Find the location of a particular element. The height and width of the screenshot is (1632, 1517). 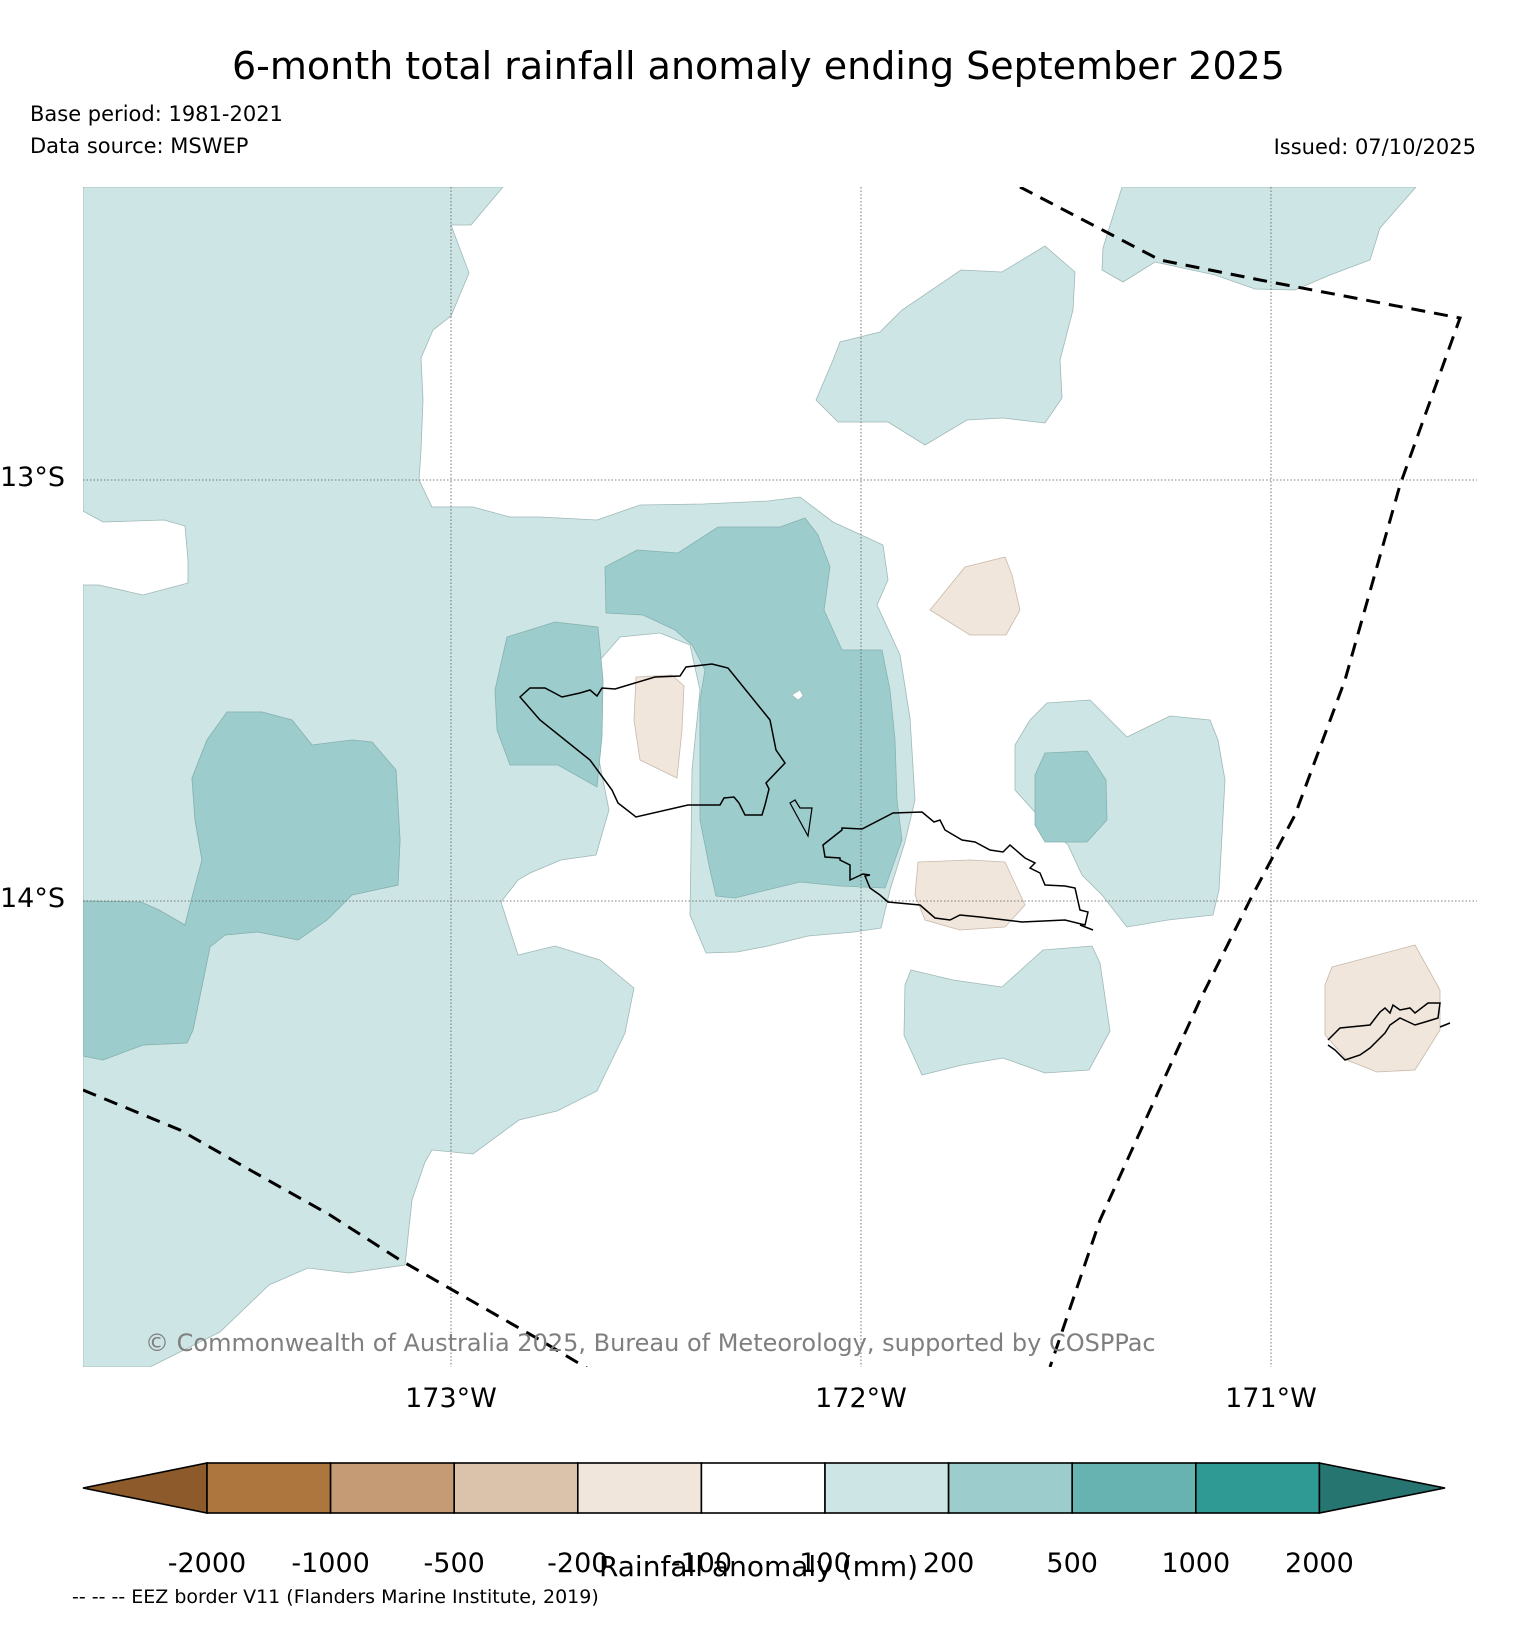

savaii-coastline is located at coordinates (652, 740).